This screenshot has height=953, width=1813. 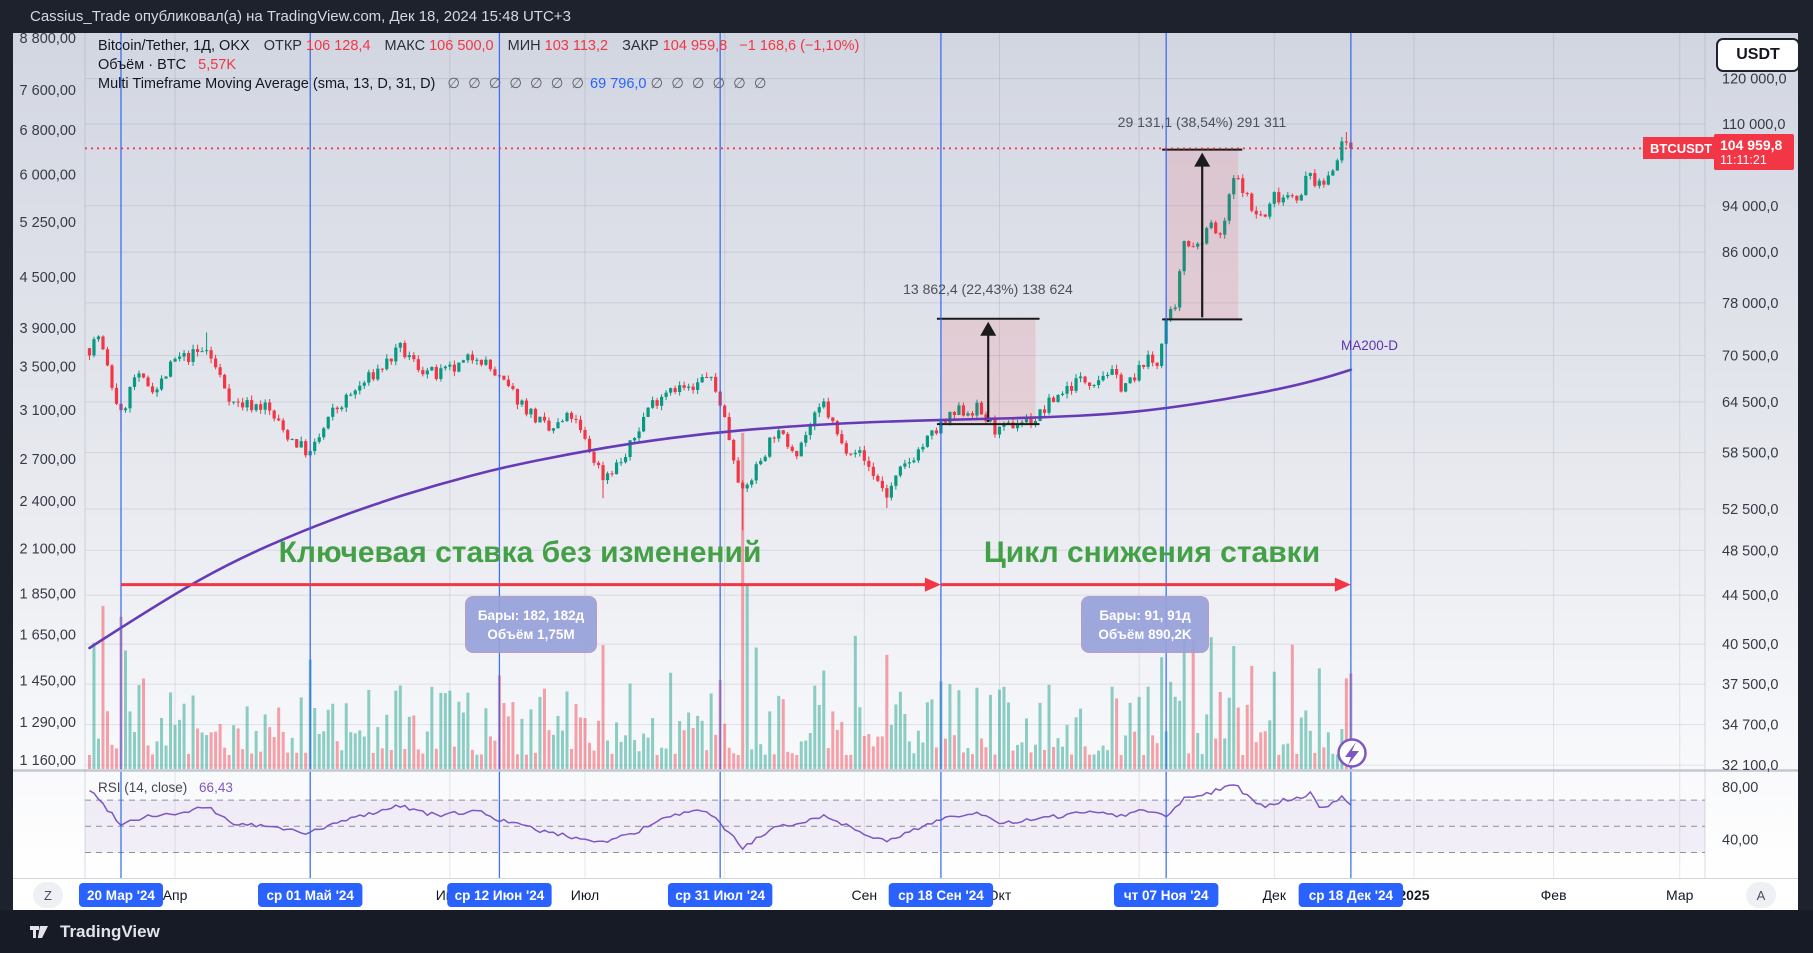 What do you see at coordinates (216, 787) in the screenshot?
I see `rsi-value: 66,43` at bounding box center [216, 787].